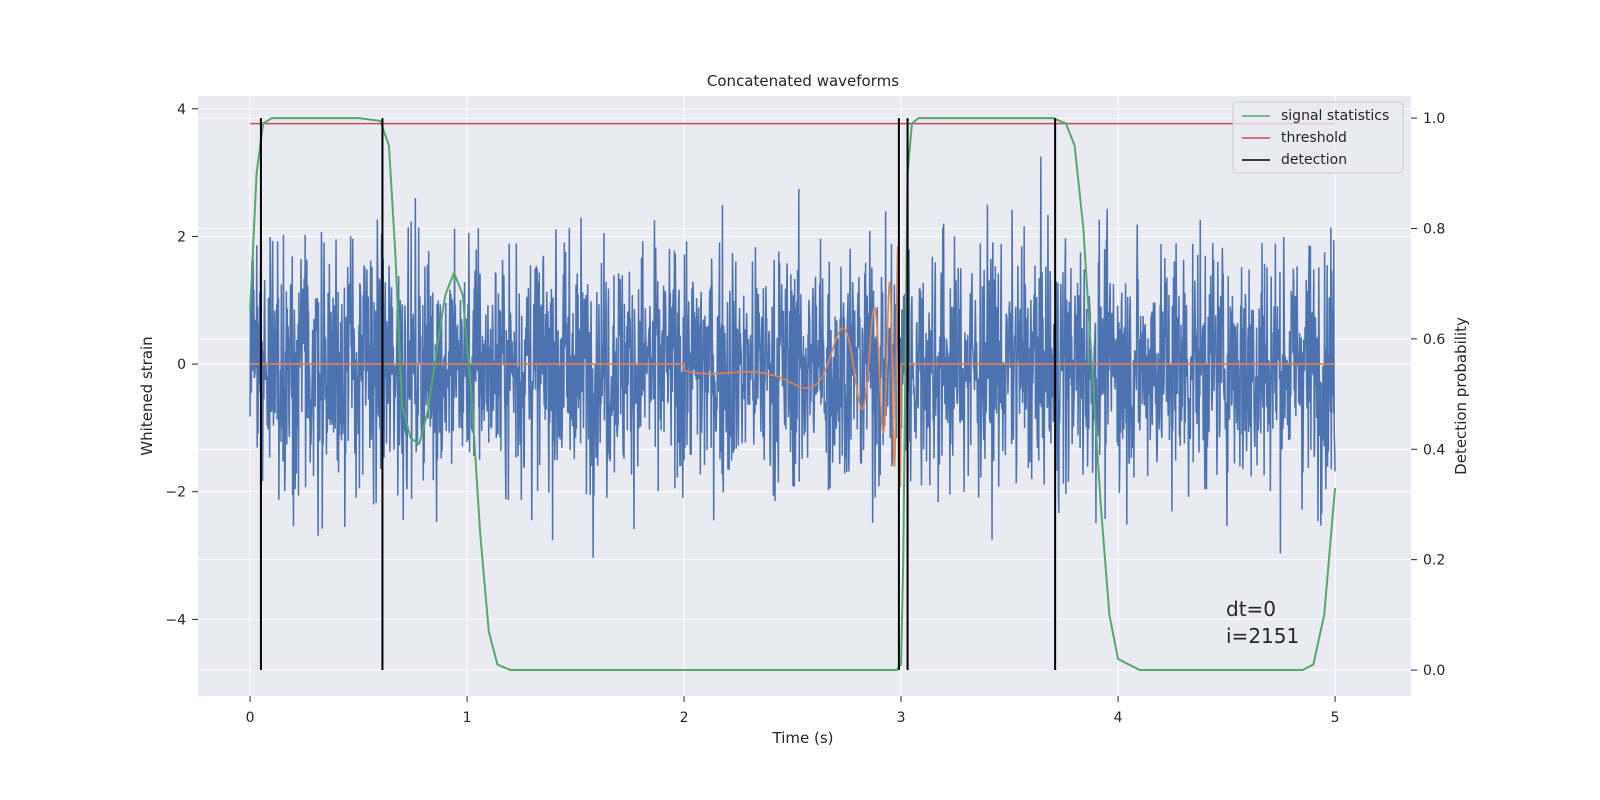  I want to click on x-tick-label: 4, so click(1118, 718).